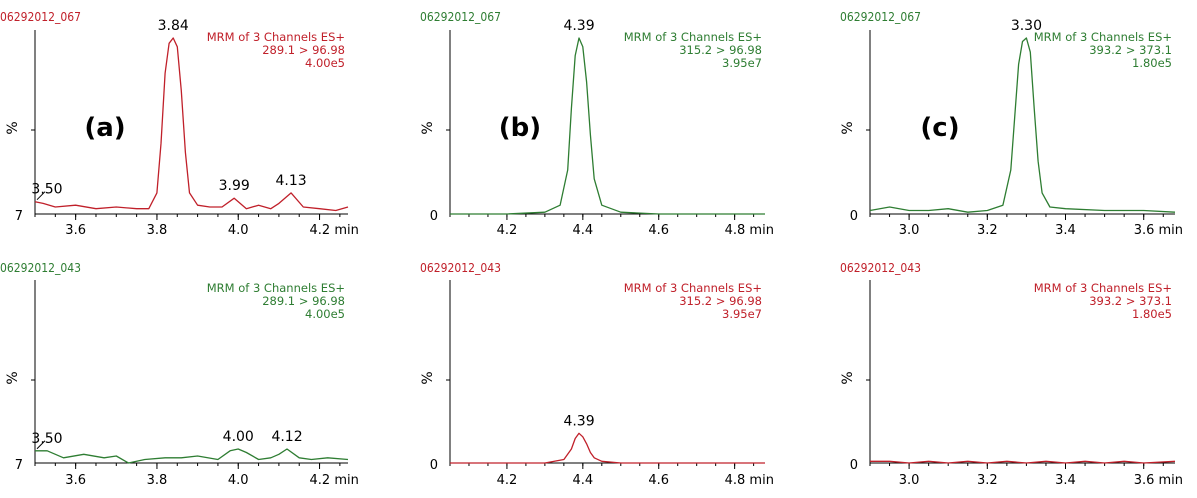 The width and height of the screenshot is (1197, 498). I want to click on peak-label: 3.84, so click(173, 26).